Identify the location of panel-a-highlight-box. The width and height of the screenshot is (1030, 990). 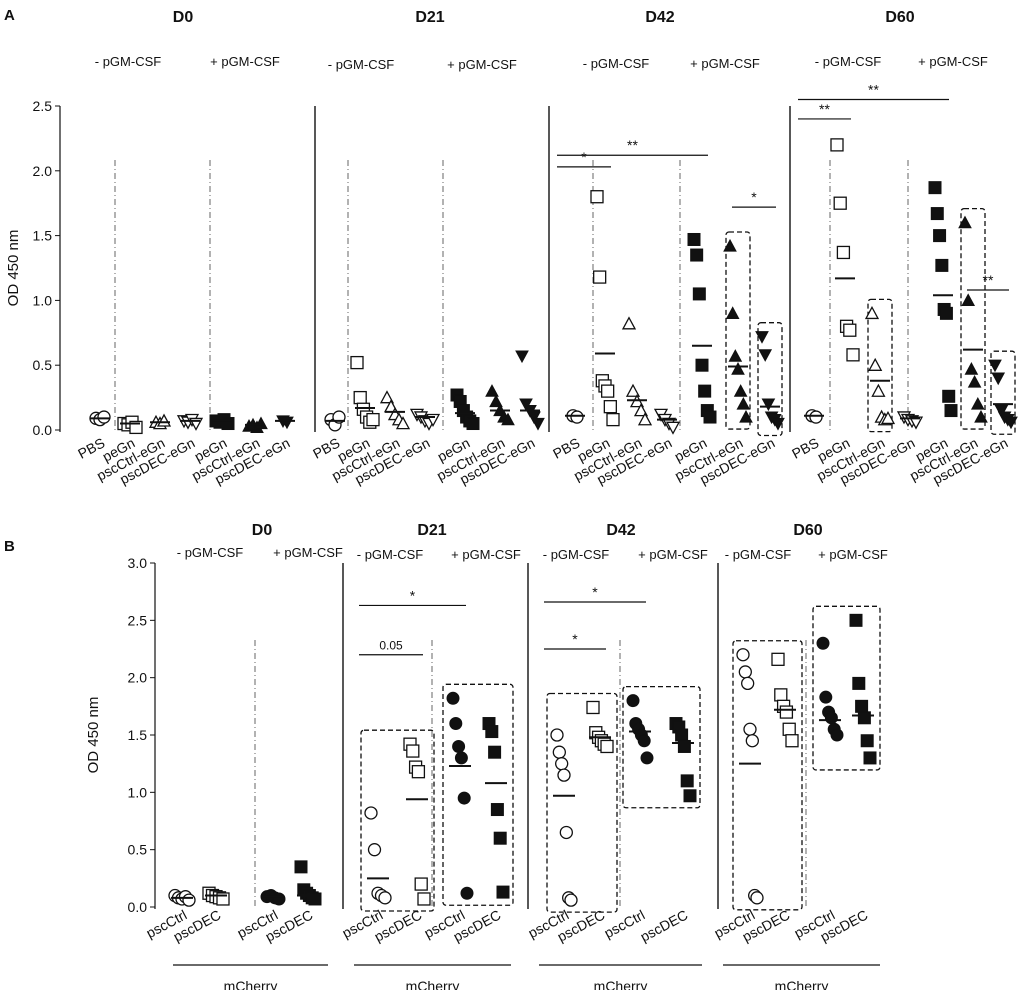
(880, 365).